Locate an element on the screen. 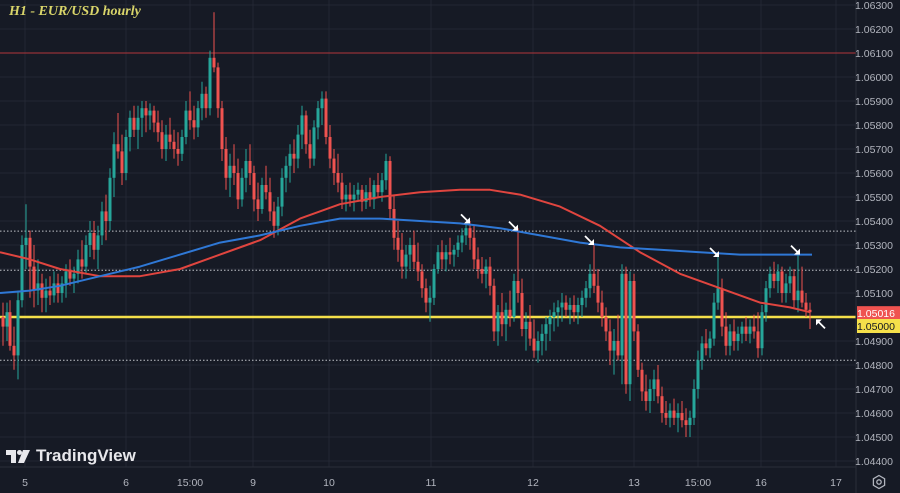  time-tick-label: 5 is located at coordinates (25, 483).